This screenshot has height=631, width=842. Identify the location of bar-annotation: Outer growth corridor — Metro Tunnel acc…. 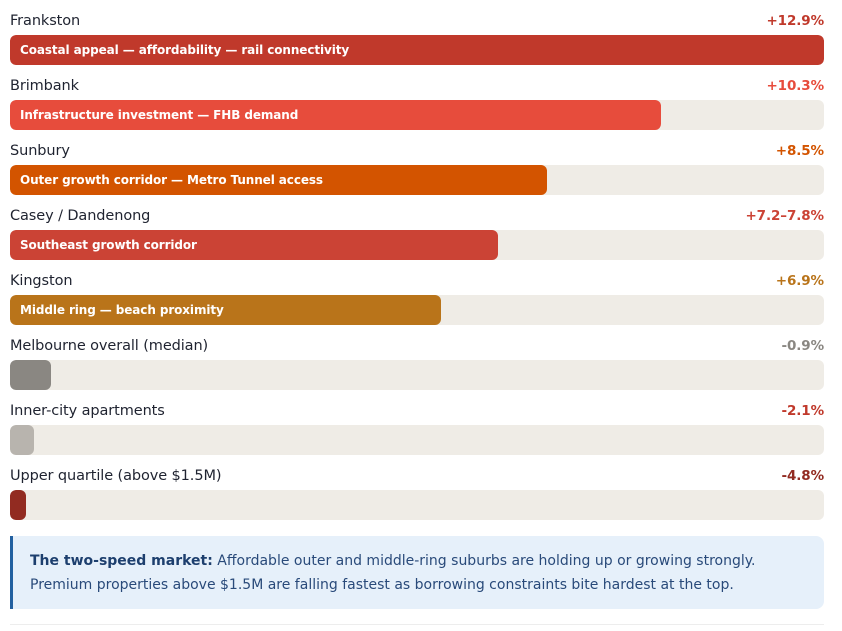
(171, 180).